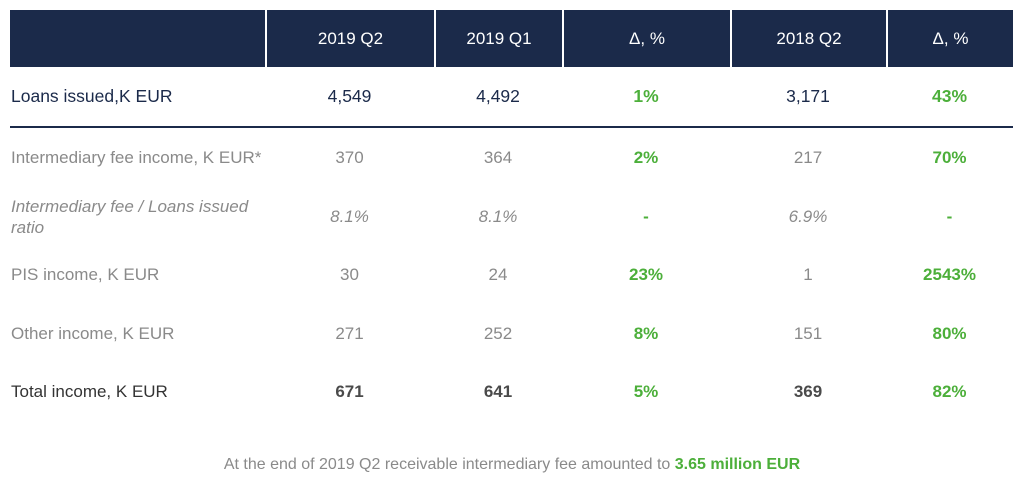 Image resolution: width=1024 pixels, height=493 pixels. I want to click on value-2019-q2: 671, so click(349, 391).